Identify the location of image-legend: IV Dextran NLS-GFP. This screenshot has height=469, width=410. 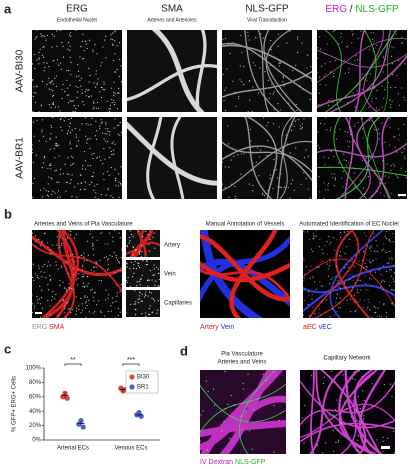
(233, 462).